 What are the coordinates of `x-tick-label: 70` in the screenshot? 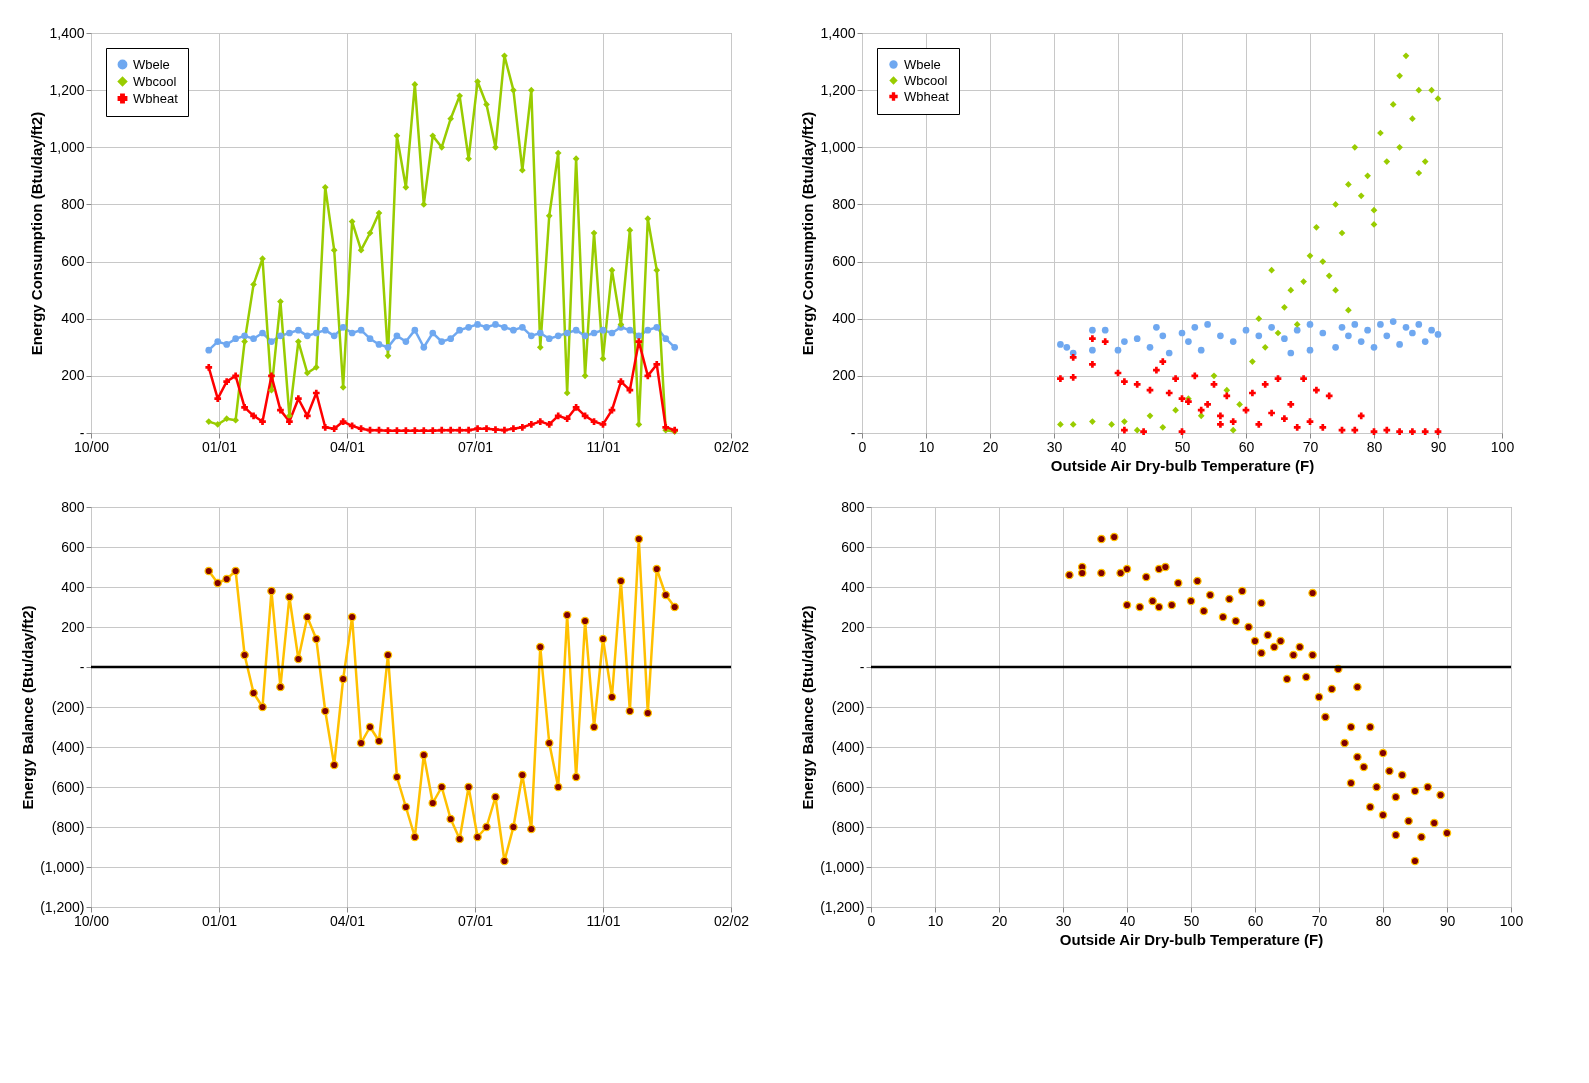 It's located at (1310, 446).